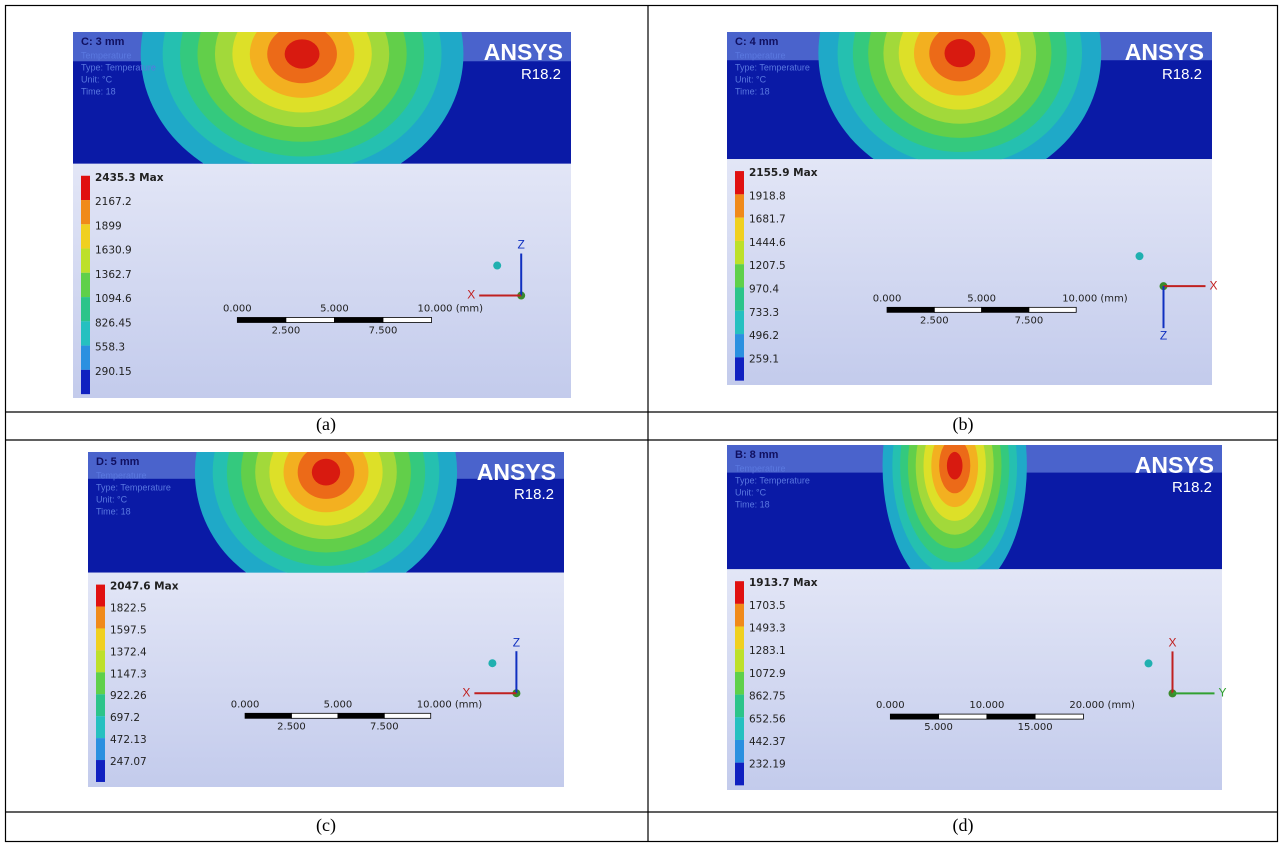 This screenshot has height=845, width=1283. What do you see at coordinates (767, 697) in the screenshot?
I see `legend-label: 862.75` at bounding box center [767, 697].